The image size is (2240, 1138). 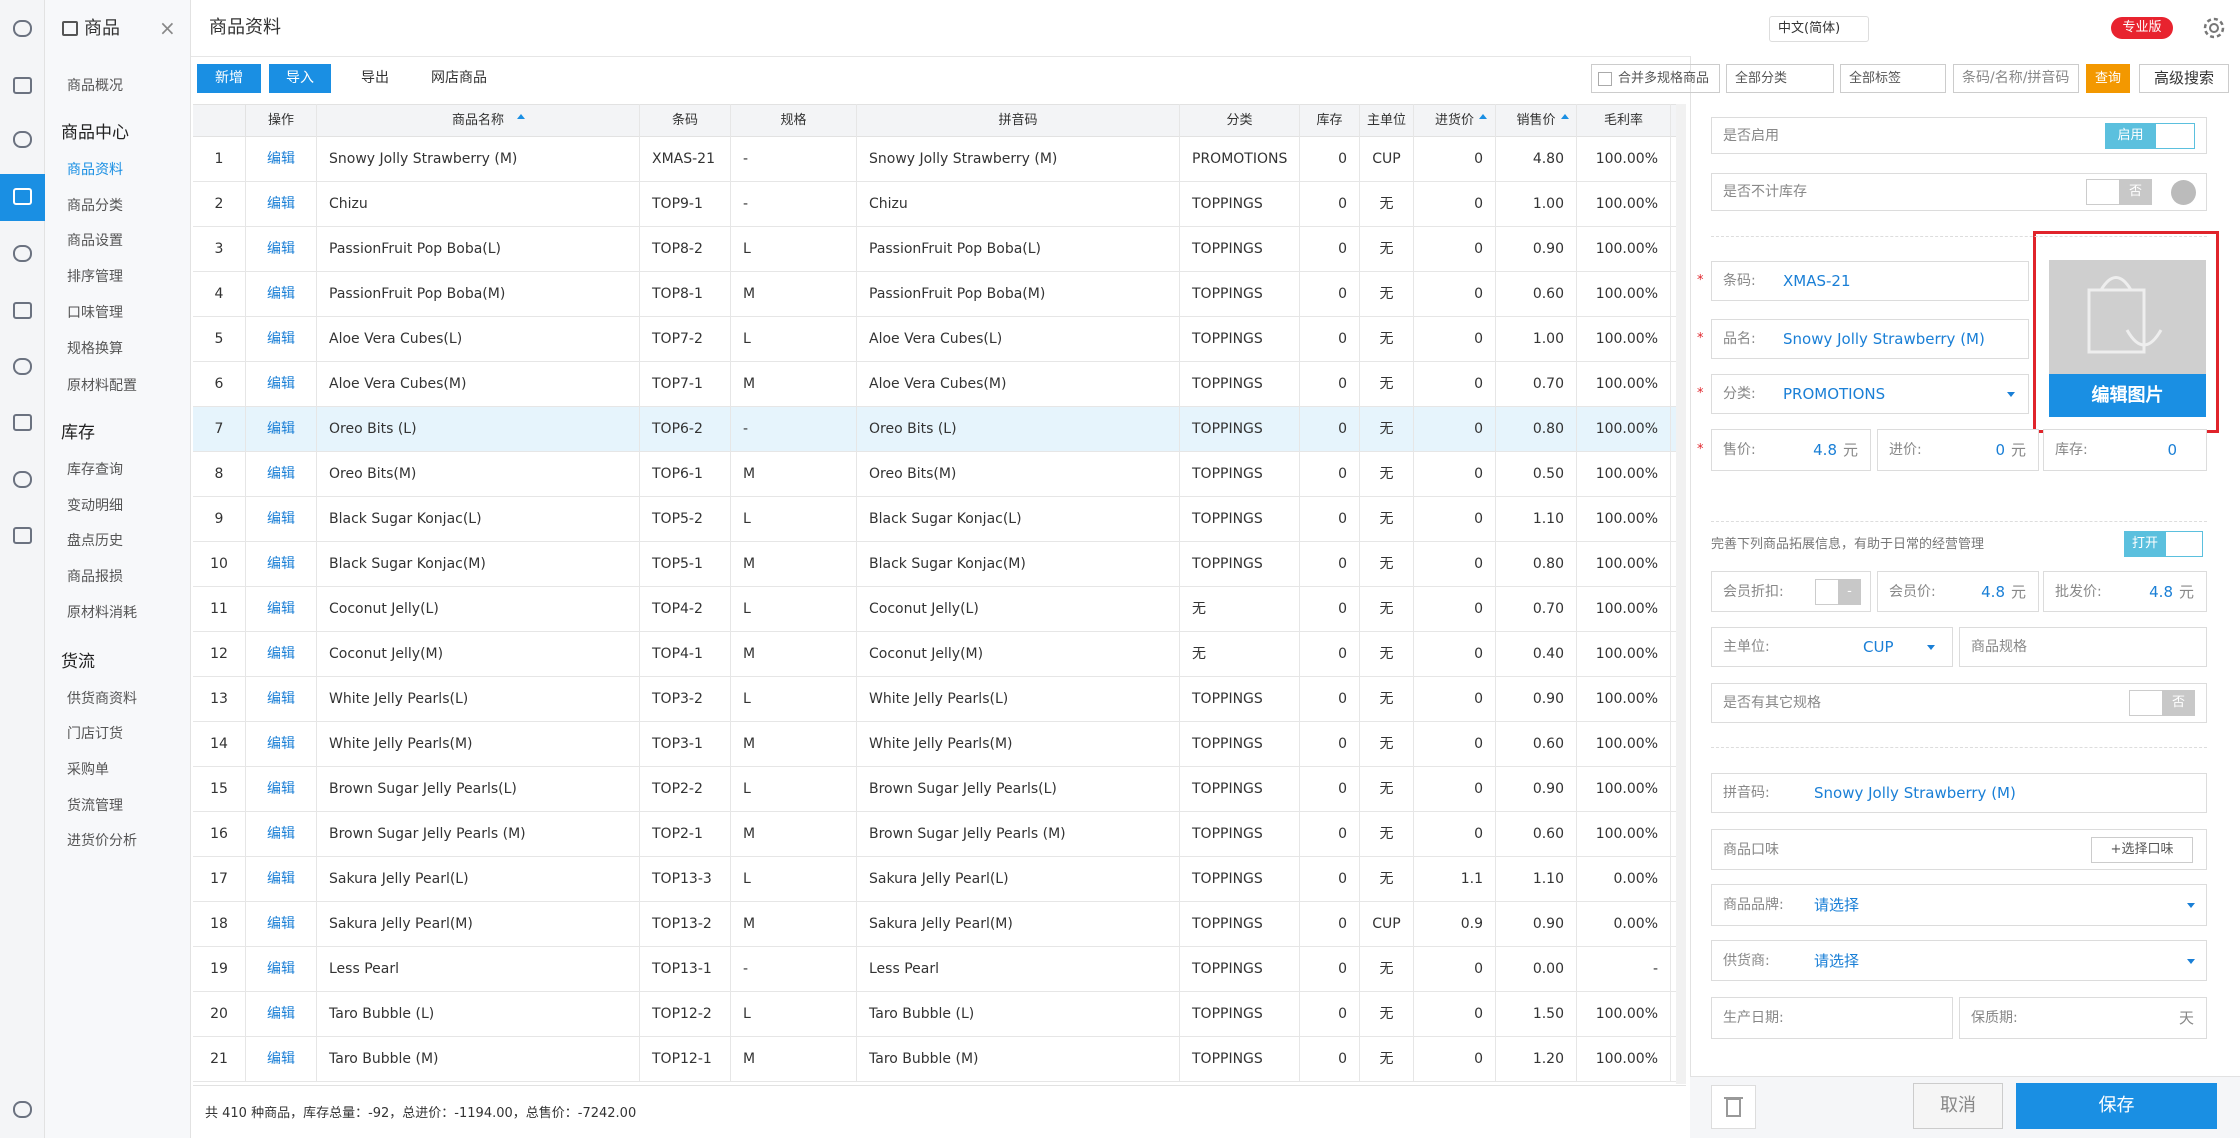 What do you see at coordinates (167, 28) in the screenshot?
I see `close-icon: ×` at bounding box center [167, 28].